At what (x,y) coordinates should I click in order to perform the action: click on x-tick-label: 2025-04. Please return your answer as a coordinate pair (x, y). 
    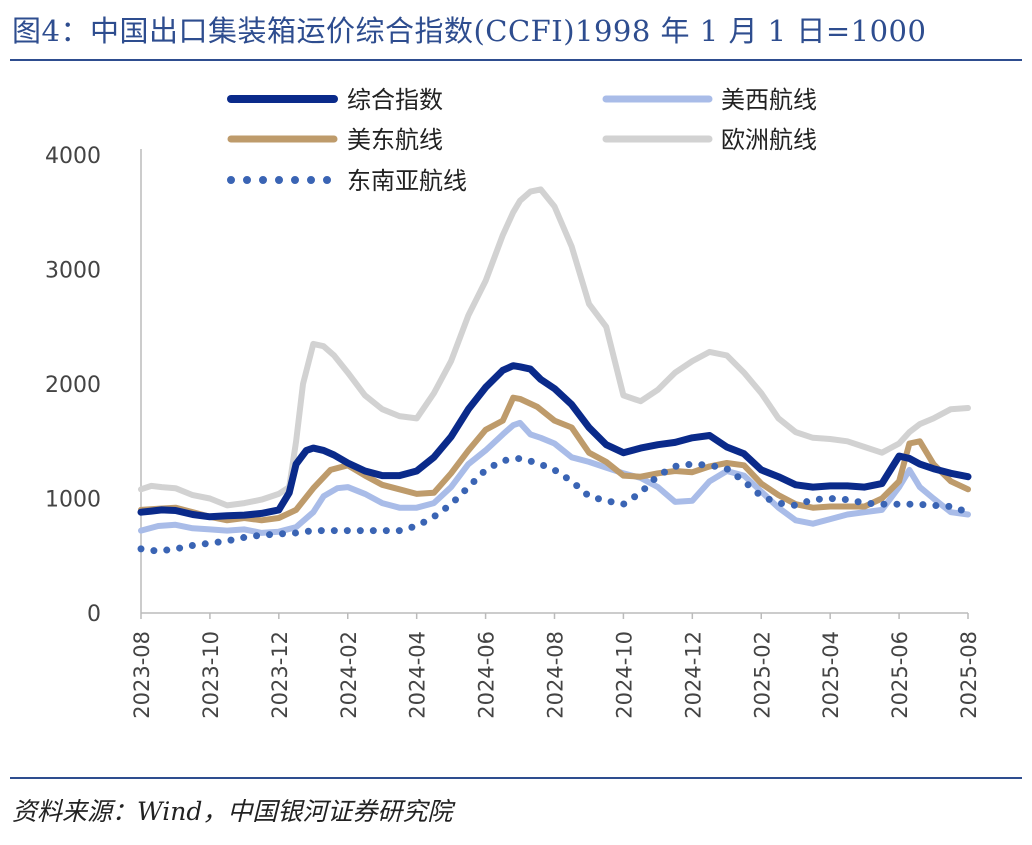
    Looking at the image, I should click on (831, 675).